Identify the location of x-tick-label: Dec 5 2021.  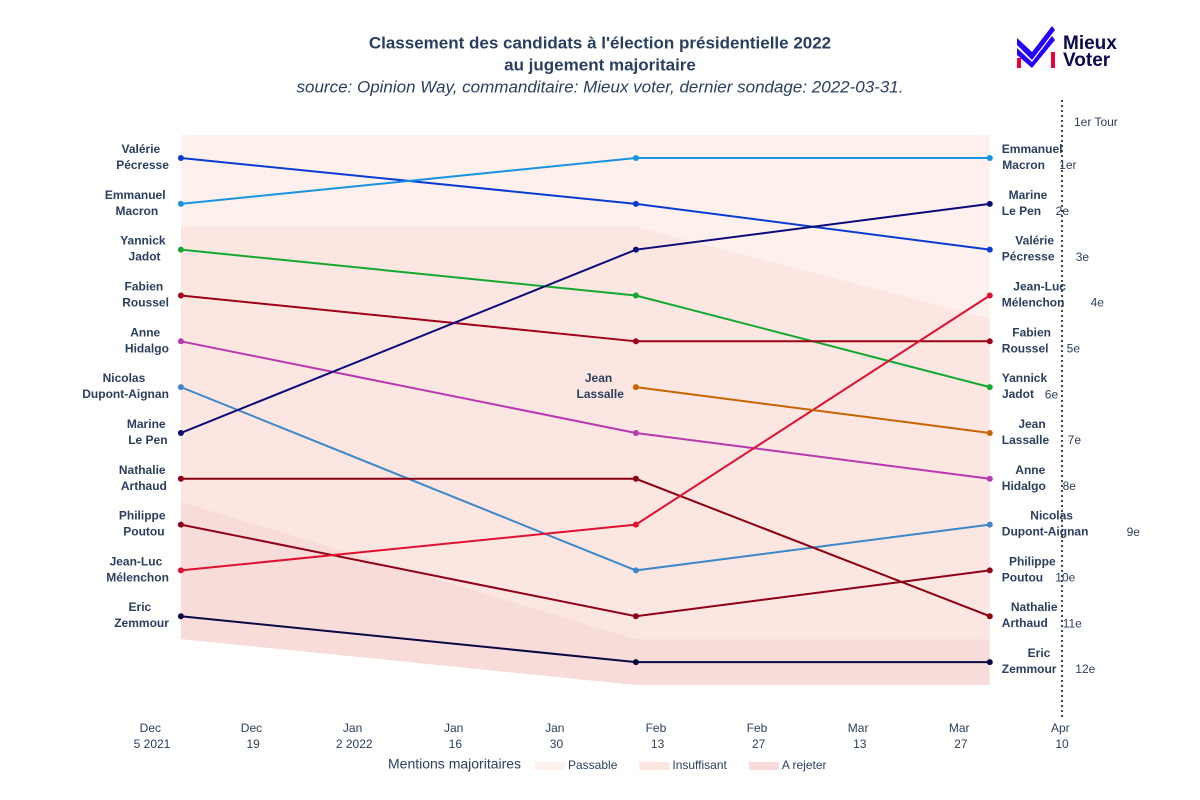
(152, 736).